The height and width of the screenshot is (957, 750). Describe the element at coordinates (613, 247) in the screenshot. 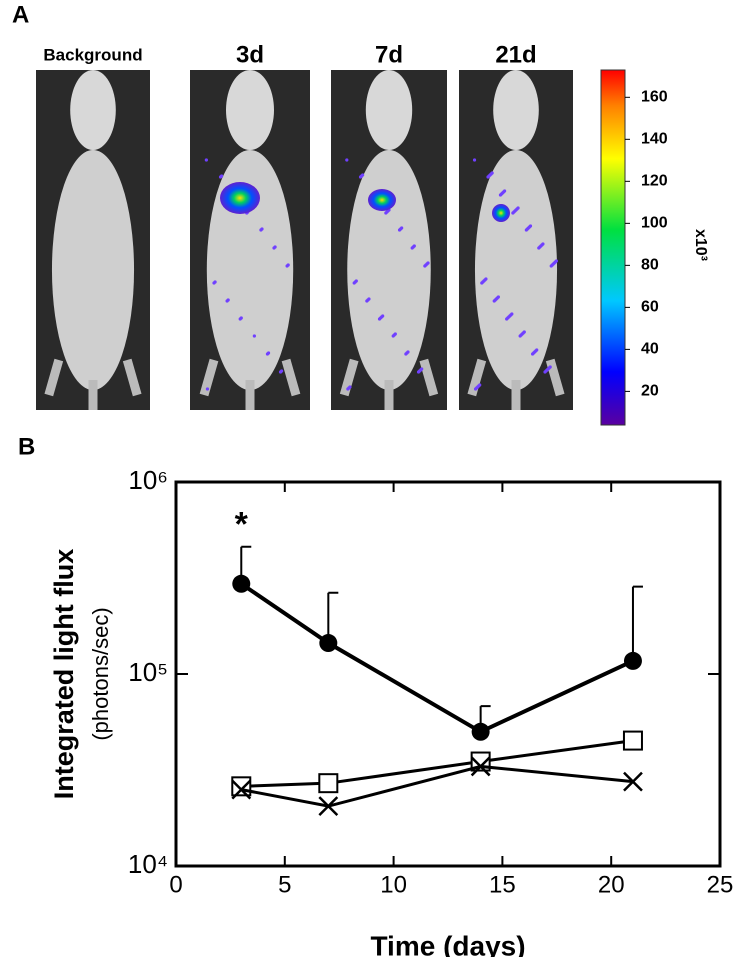

I see `colorbar` at that location.